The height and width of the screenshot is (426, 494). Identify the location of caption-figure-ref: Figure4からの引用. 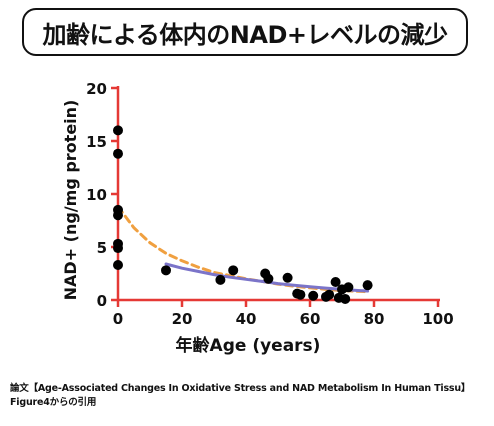
(53, 402).